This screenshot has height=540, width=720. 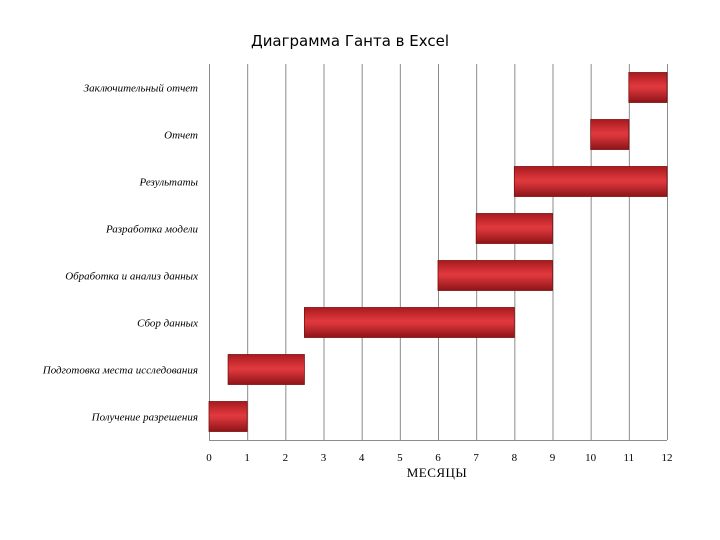 I want to click on category-label: Разработка модели, so click(x=152, y=230).